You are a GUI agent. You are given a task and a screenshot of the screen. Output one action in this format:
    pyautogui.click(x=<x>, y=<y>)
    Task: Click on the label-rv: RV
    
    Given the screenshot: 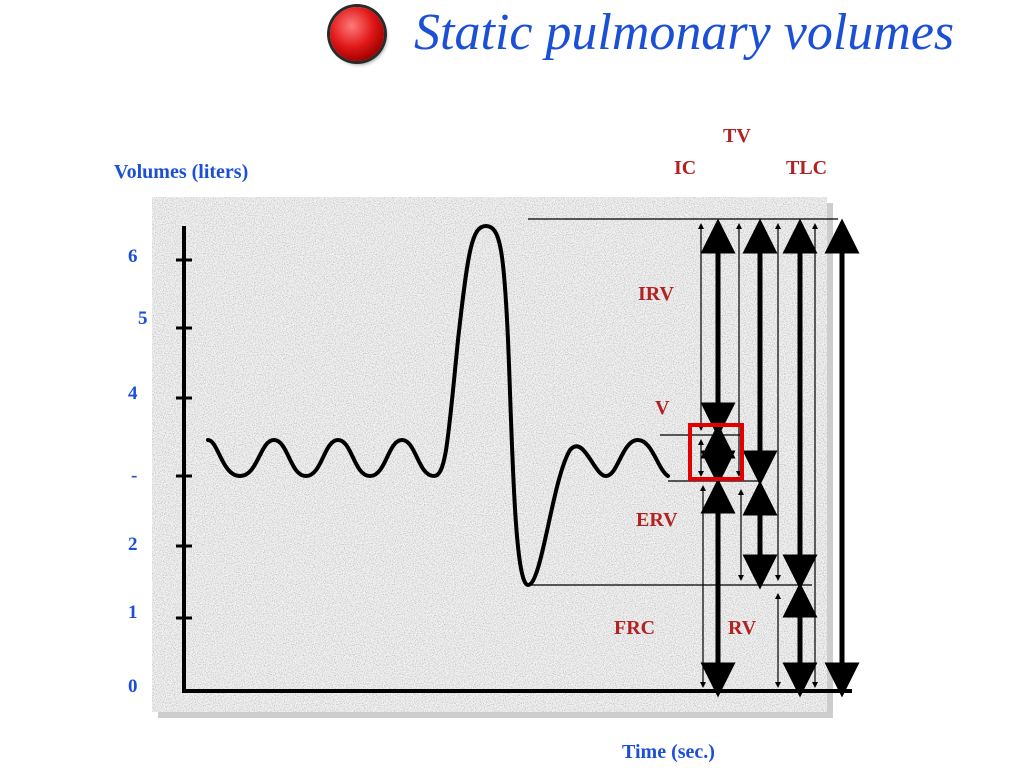 What is the action you would take?
    pyautogui.click(x=742, y=628)
    